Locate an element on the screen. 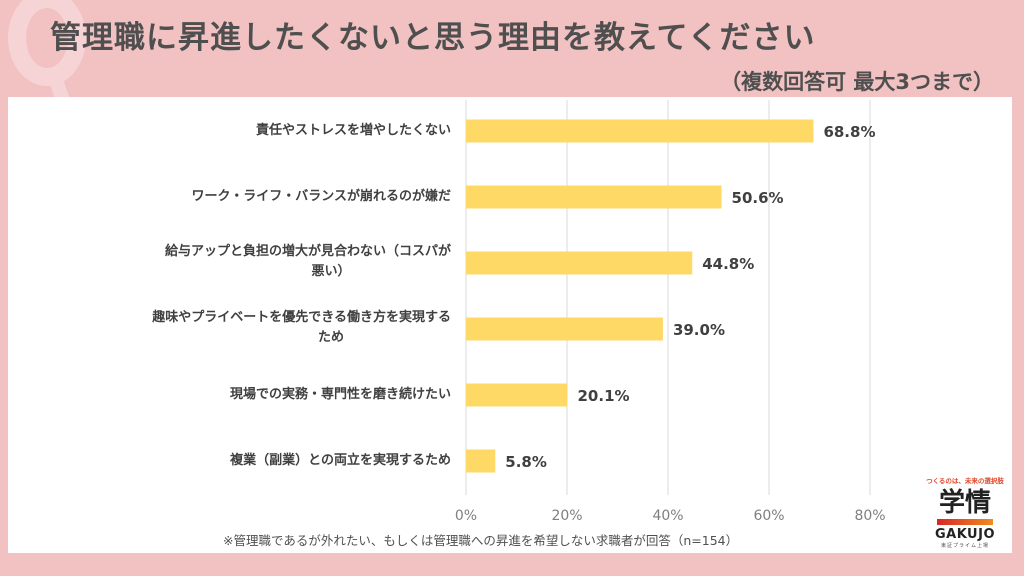 The image size is (1024, 576). logo-gradient-bar is located at coordinates (965, 522).